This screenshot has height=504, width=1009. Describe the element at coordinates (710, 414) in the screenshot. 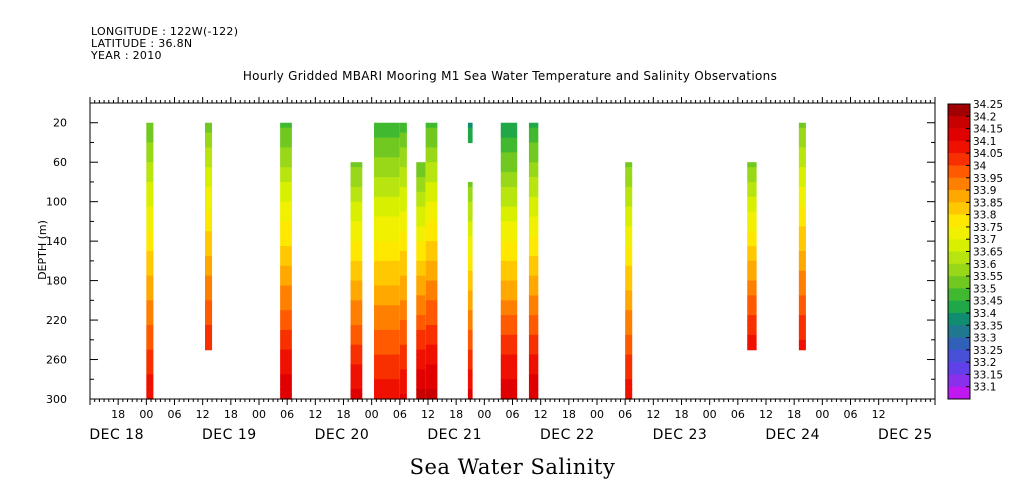

I see `x-hour-label: 00` at that location.